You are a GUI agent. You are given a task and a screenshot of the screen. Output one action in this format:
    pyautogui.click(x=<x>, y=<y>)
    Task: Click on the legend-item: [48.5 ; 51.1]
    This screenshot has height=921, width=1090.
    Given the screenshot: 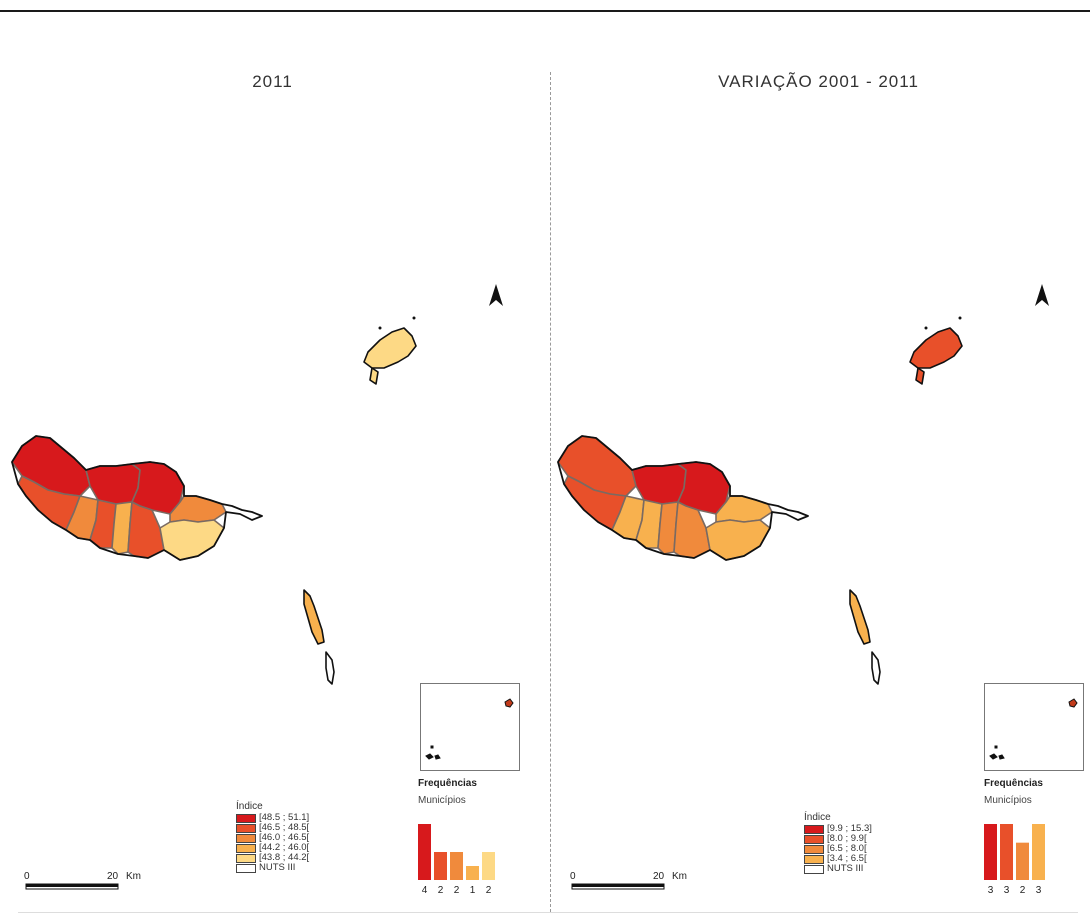 What is the action you would take?
    pyautogui.click(x=272, y=818)
    